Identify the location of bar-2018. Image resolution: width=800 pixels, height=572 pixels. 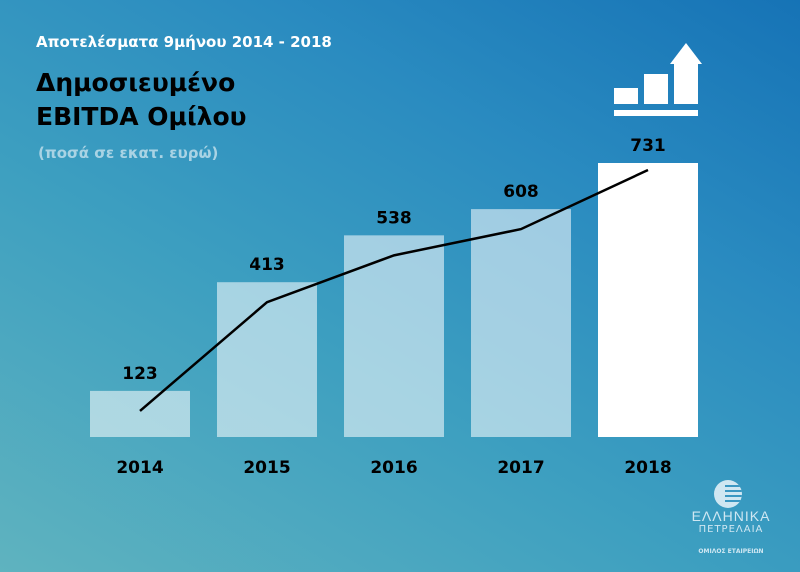
(648, 300).